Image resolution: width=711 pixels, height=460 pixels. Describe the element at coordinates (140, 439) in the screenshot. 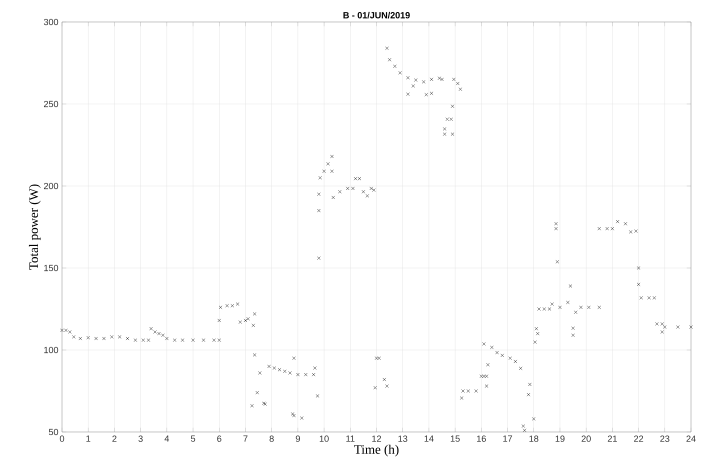

I see `x-tick-label: 3` at that location.